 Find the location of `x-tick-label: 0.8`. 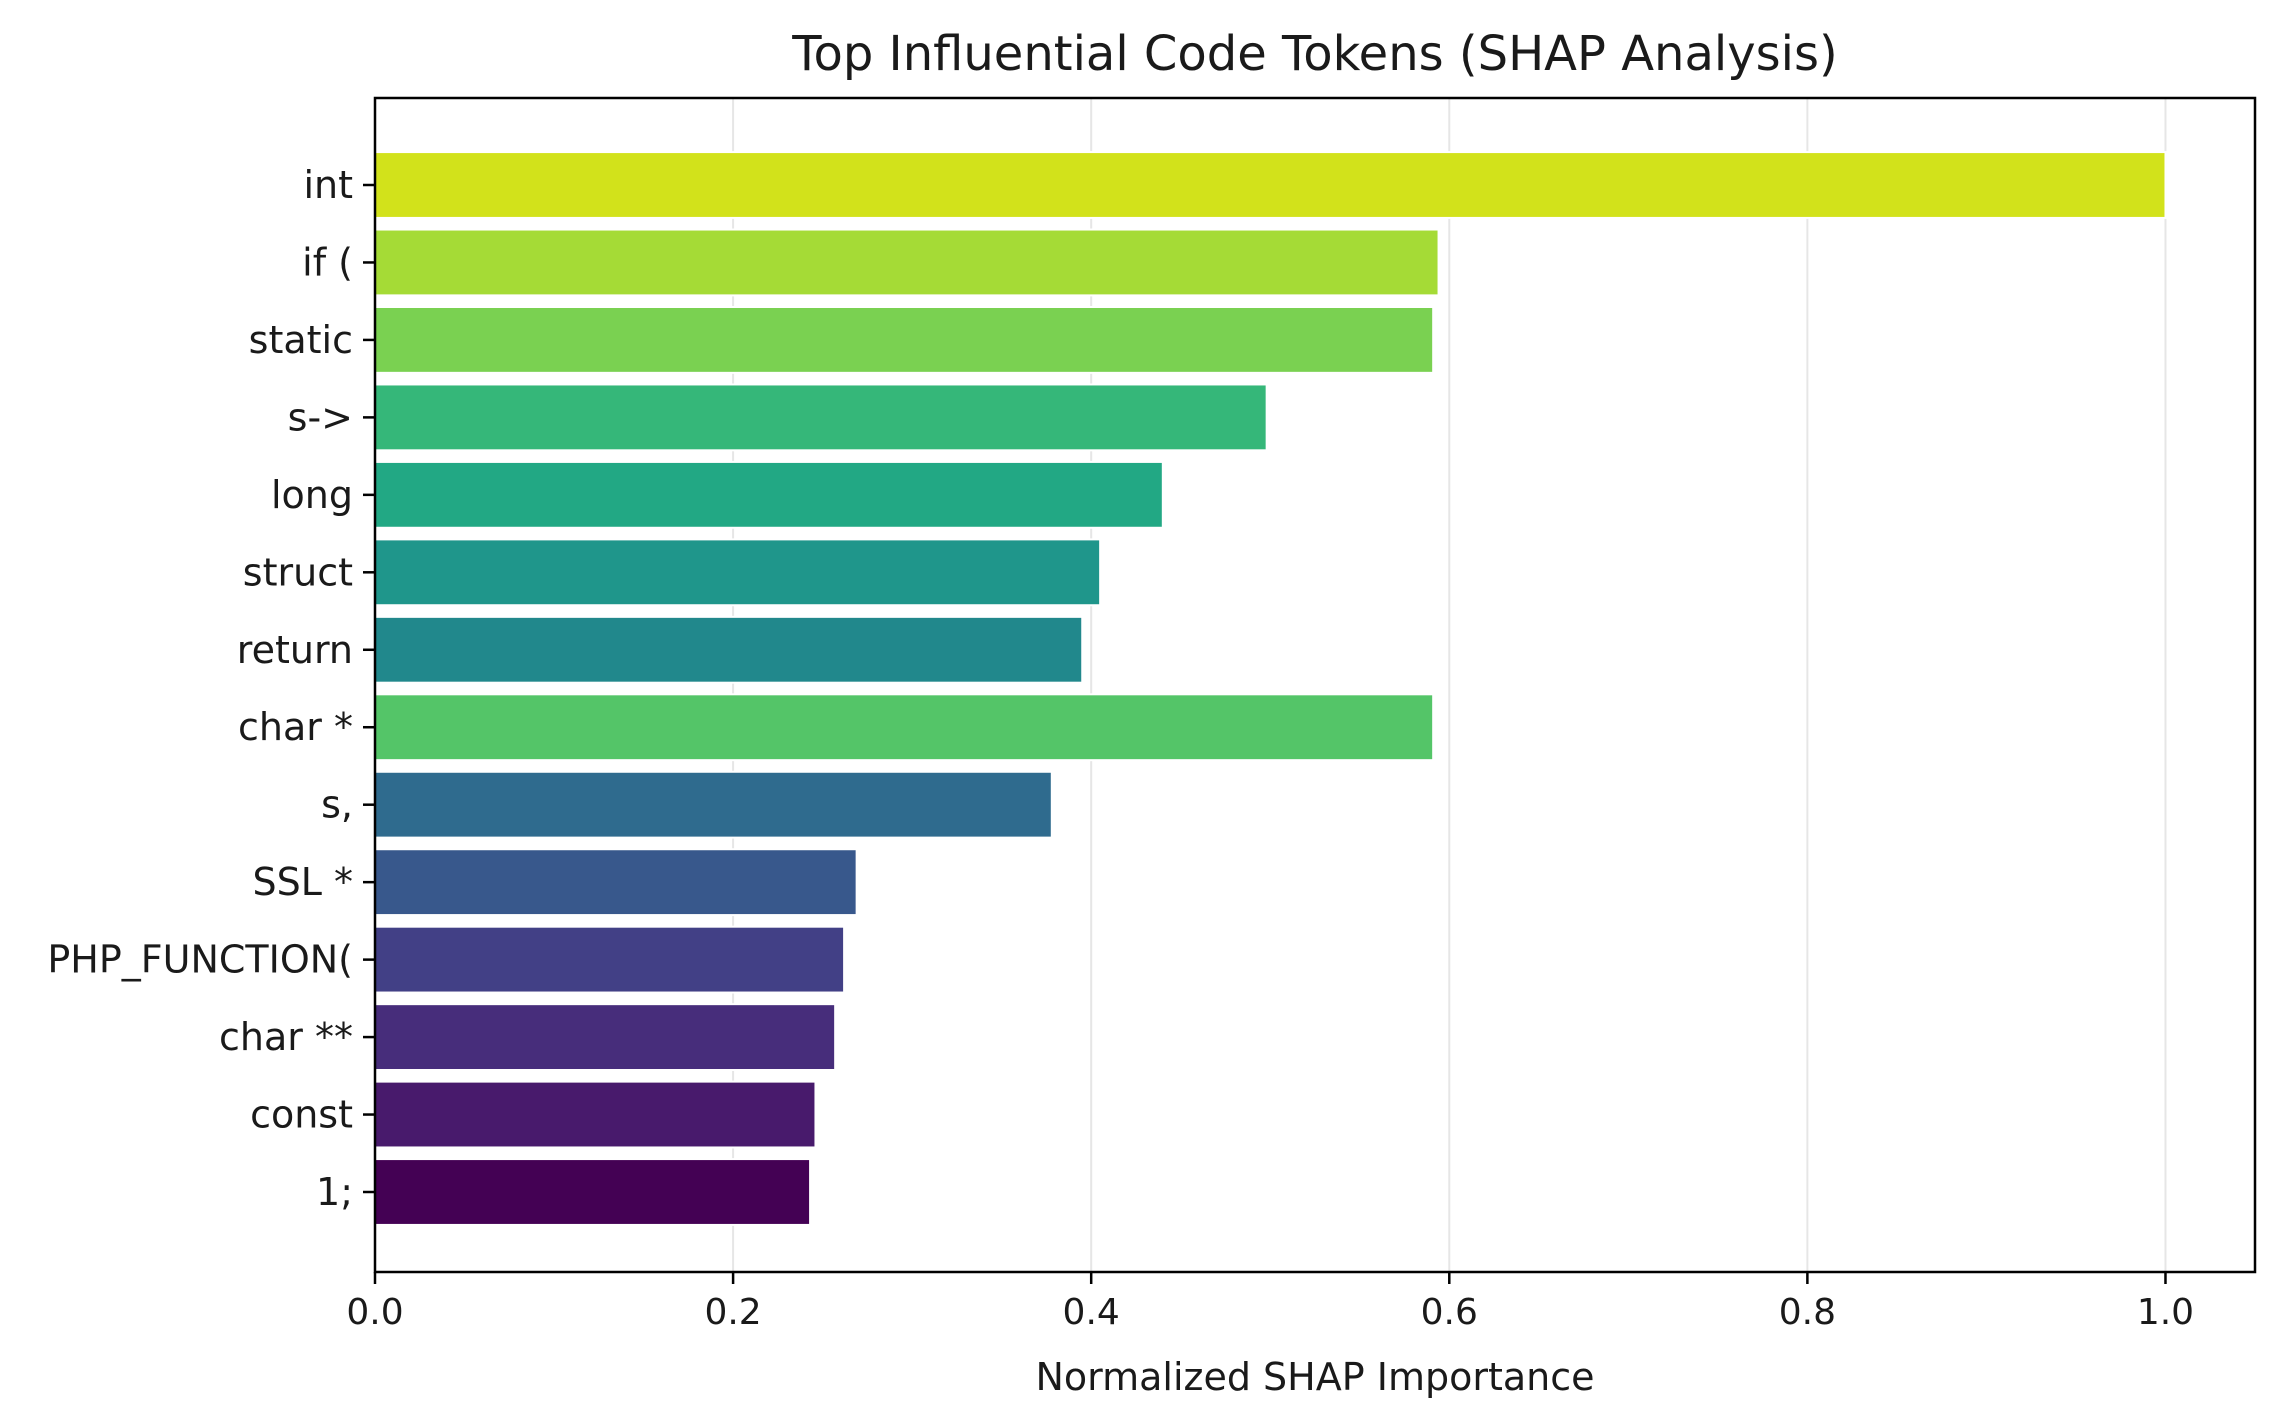

x-tick-label: 0.8 is located at coordinates (1807, 1312).